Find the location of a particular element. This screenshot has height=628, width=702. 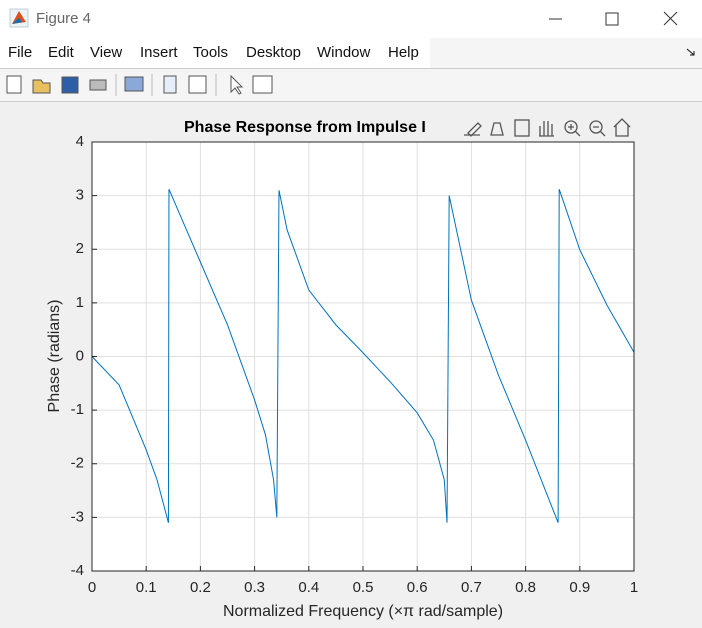

menu-item: Tools is located at coordinates (210, 52).